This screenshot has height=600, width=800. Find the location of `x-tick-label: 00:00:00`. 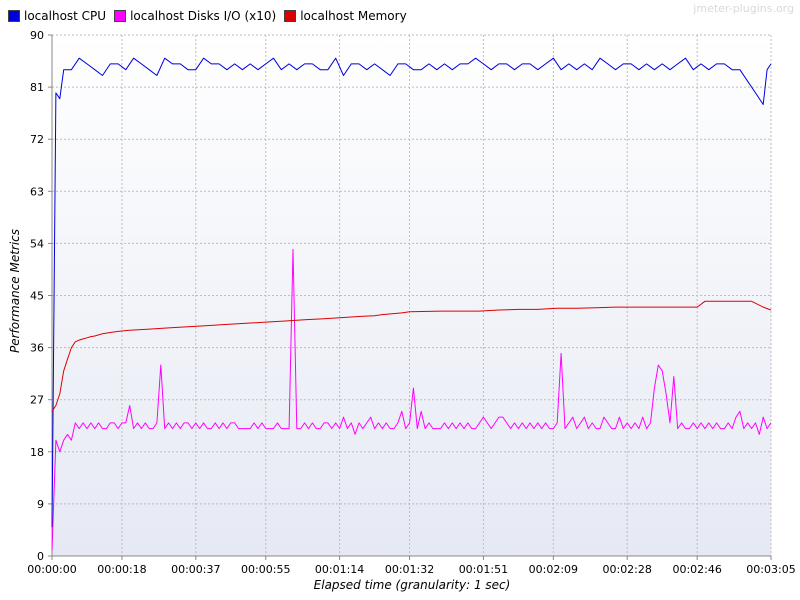

x-tick-label: 00:00:00 is located at coordinates (51, 569).